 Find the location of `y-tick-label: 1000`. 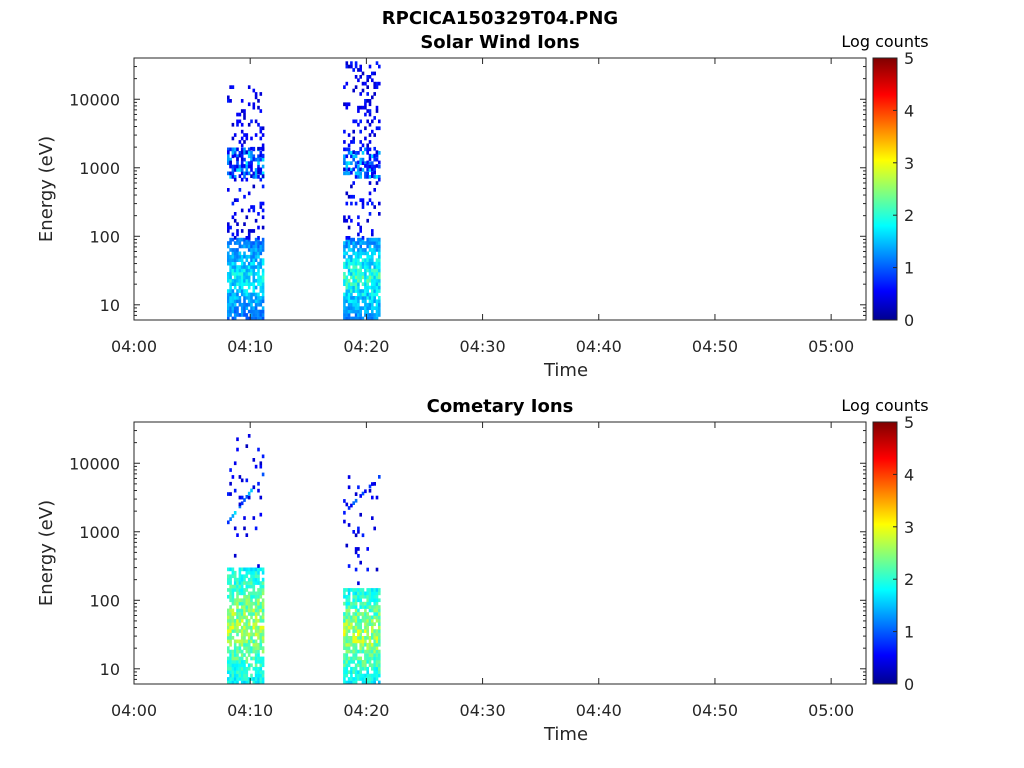

y-tick-label: 1000 is located at coordinates (99, 532).